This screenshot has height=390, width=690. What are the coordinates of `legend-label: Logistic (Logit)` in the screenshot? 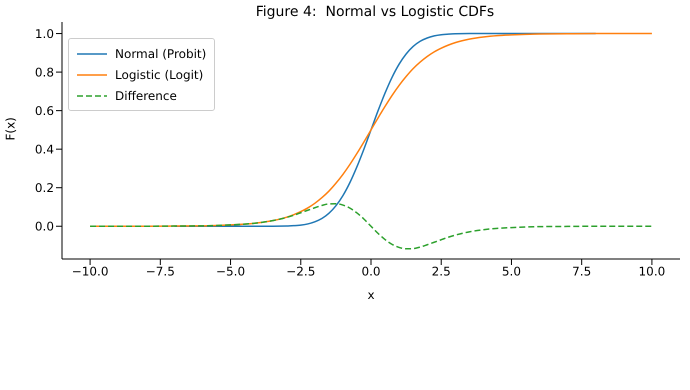 It's located at (159, 75).